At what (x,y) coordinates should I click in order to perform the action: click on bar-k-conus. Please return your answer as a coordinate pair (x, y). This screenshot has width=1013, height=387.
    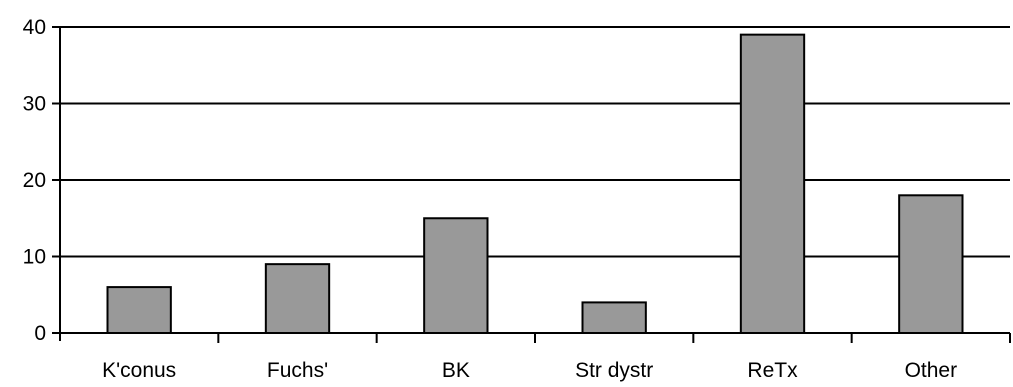
    Looking at the image, I should click on (139, 310).